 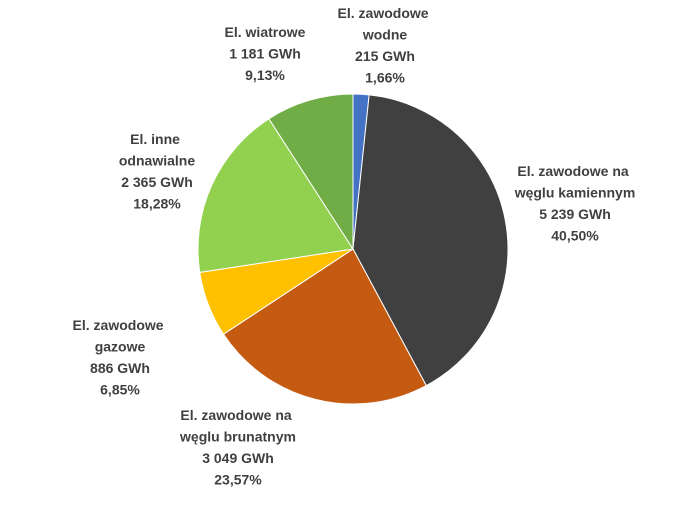 What do you see at coordinates (237, 426) in the screenshot?
I see `slice-label: El. zawodowe na węglu brunatnym` at bounding box center [237, 426].